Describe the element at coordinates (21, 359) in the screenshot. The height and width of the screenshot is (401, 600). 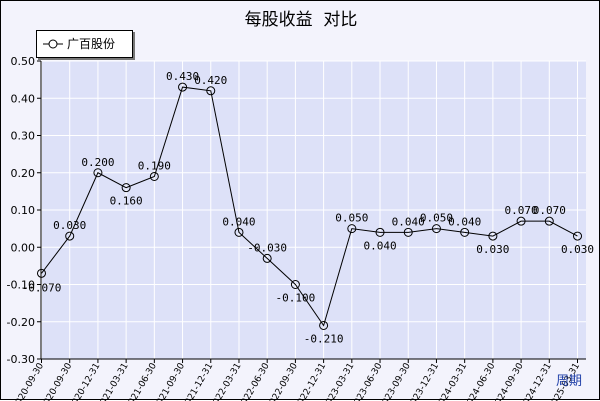
I see `y-tick-label: -0.30` at that location.